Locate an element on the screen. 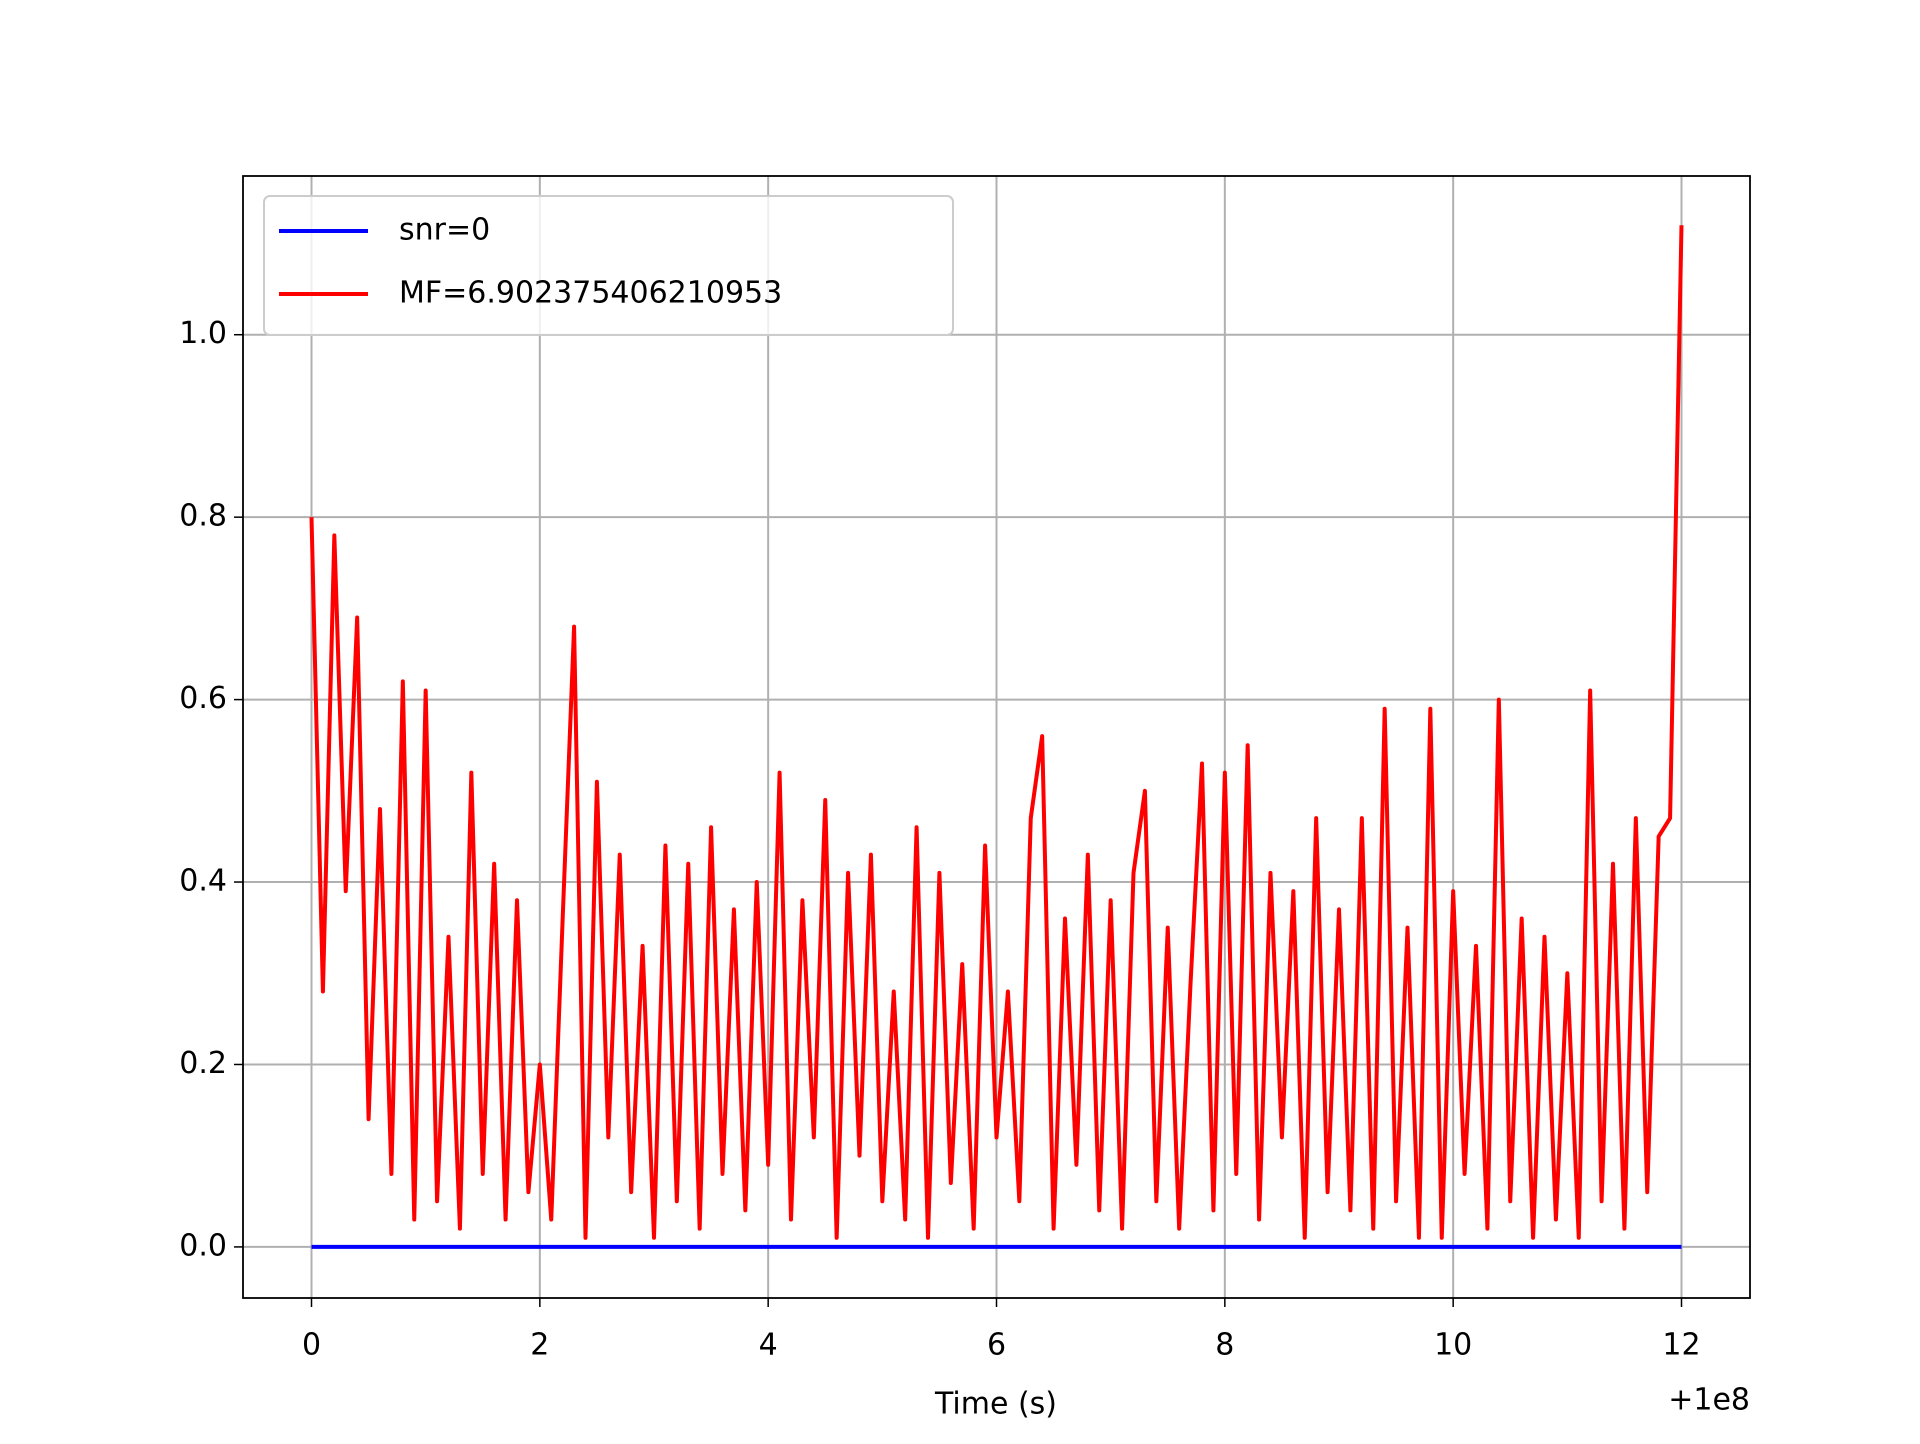 The image size is (1920, 1444). legend-label: snr=0 is located at coordinates (444, 230).